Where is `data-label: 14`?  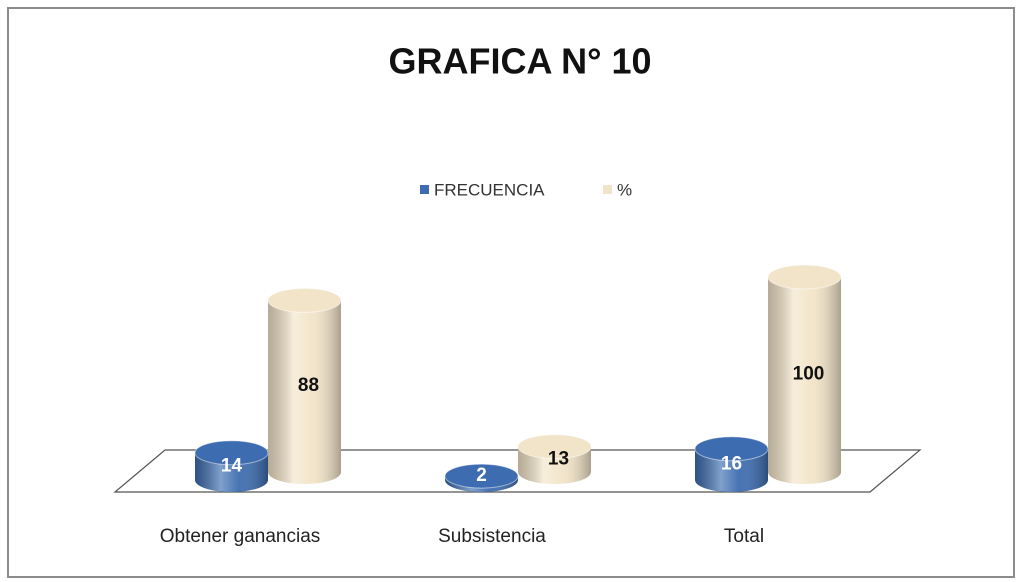
data-label: 14 is located at coordinates (232, 465).